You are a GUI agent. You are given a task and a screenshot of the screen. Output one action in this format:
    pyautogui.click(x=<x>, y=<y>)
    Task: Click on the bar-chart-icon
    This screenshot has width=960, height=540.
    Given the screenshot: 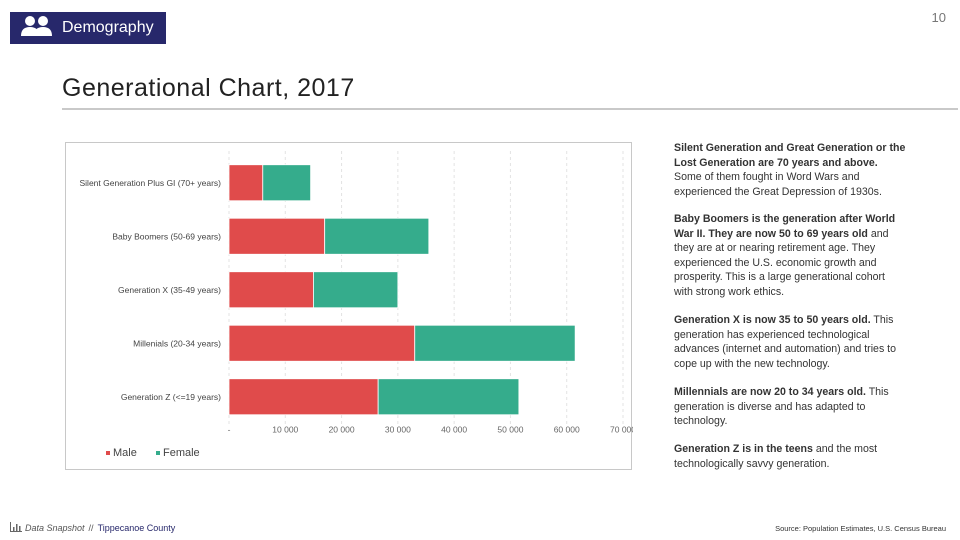 What is the action you would take?
    pyautogui.click(x=16, y=528)
    